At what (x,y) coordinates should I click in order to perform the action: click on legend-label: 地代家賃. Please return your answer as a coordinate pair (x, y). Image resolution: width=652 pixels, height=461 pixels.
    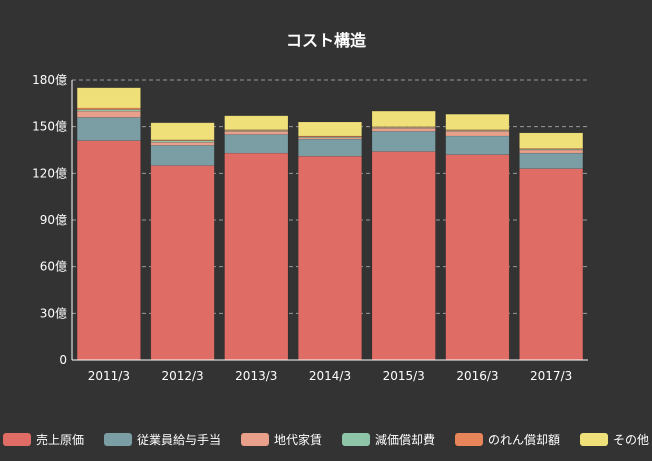
    Looking at the image, I should click on (297, 439).